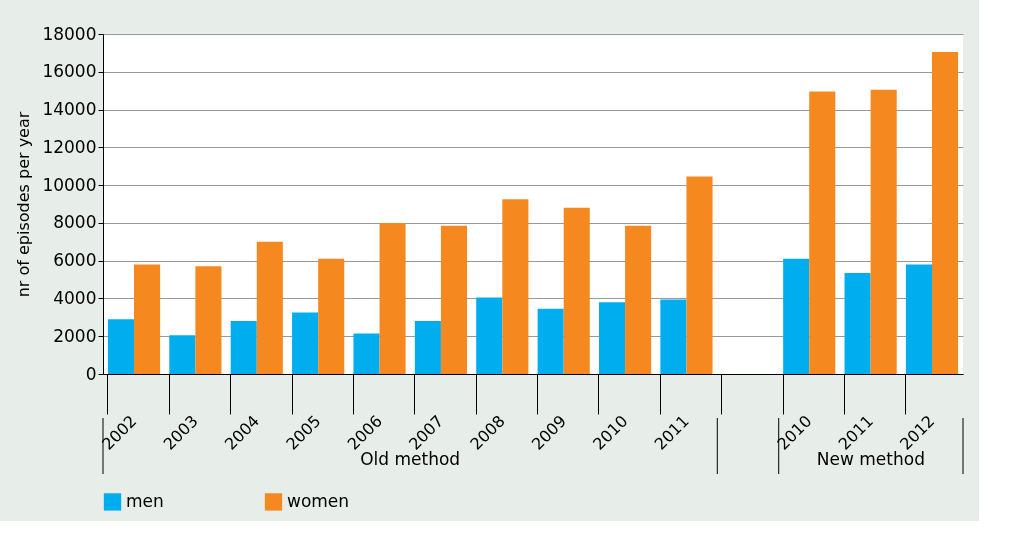 The image size is (1030, 552). What do you see at coordinates (870, 459) in the screenshot?
I see `text: New method` at bounding box center [870, 459].